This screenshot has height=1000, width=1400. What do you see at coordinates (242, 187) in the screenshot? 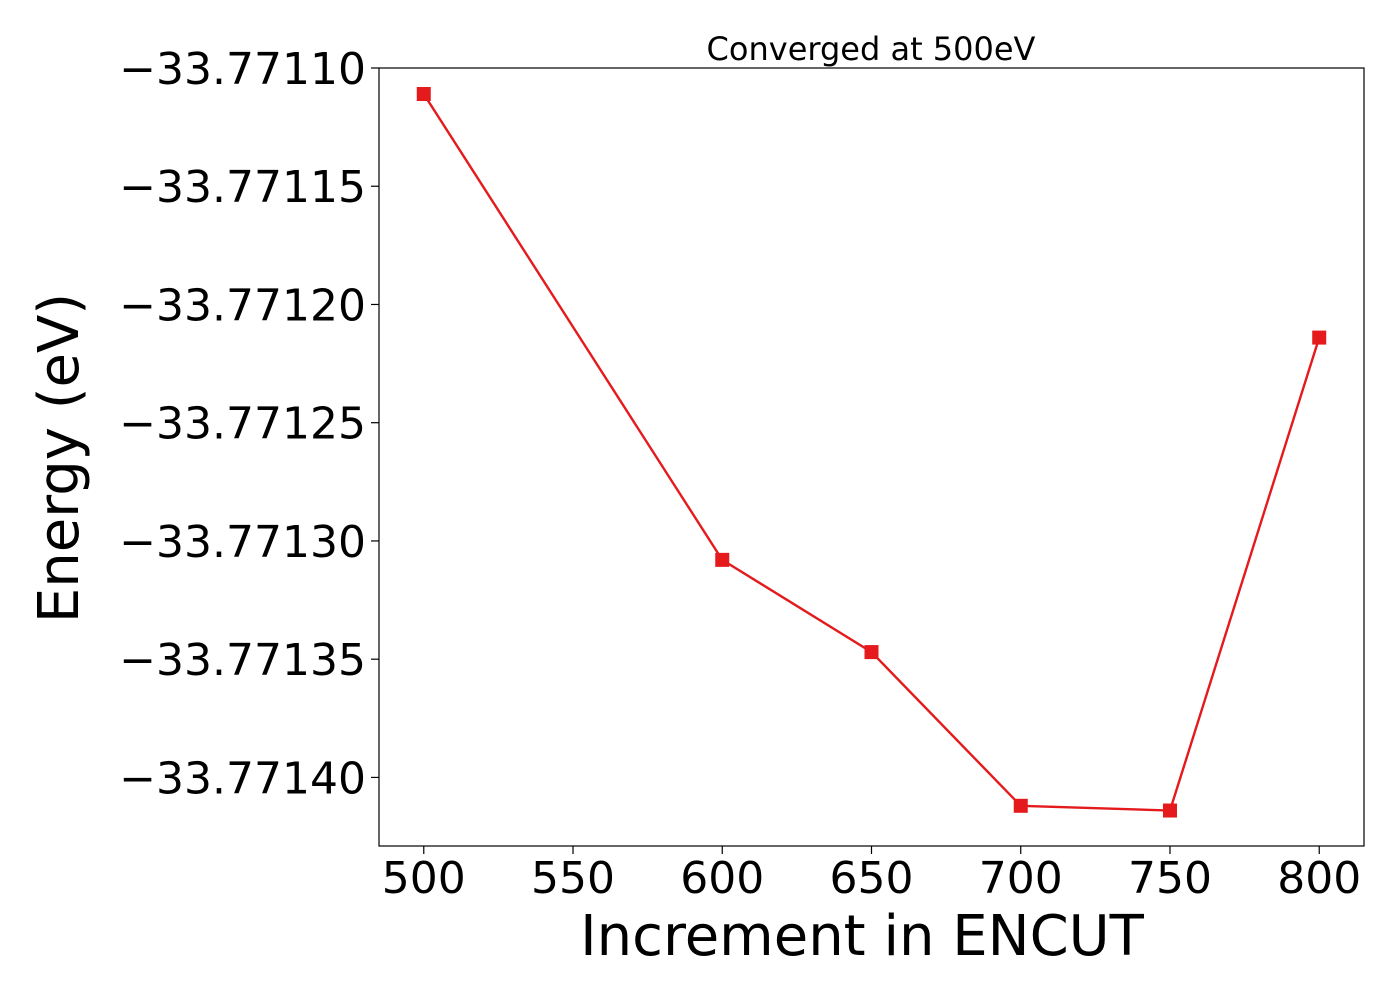
I see `y-tick-label: −33.77115` at bounding box center [242, 187].